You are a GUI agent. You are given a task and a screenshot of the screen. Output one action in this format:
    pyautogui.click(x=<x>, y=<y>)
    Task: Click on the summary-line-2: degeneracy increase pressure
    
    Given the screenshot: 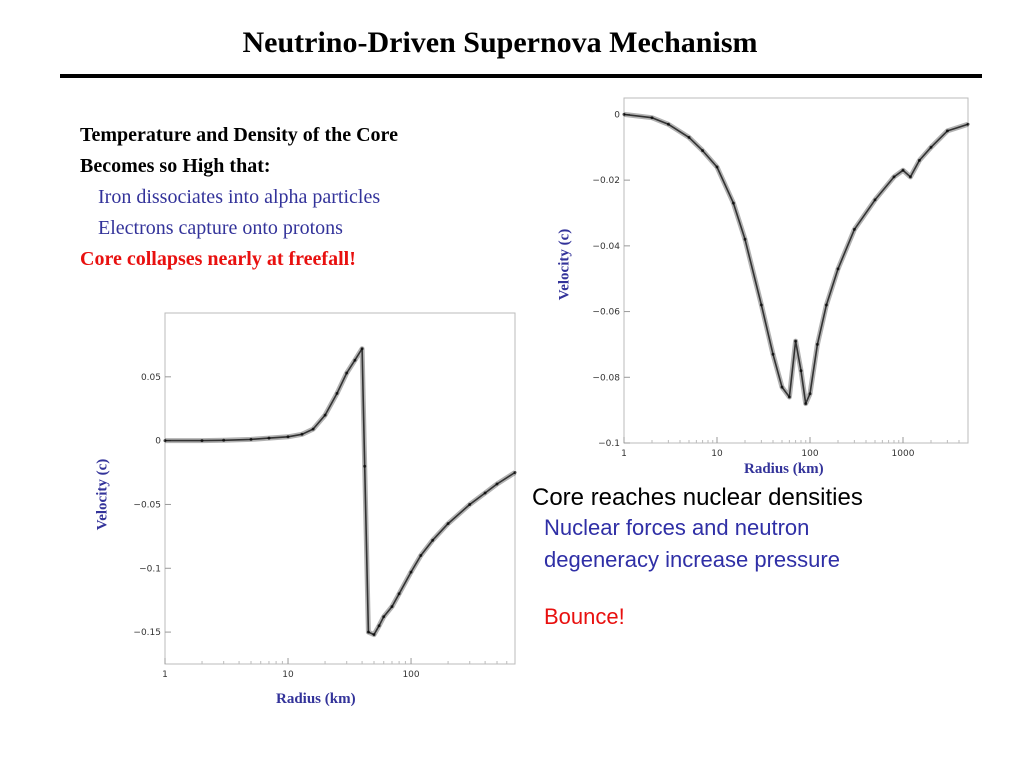 What is the action you would take?
    pyautogui.click(x=692, y=559)
    